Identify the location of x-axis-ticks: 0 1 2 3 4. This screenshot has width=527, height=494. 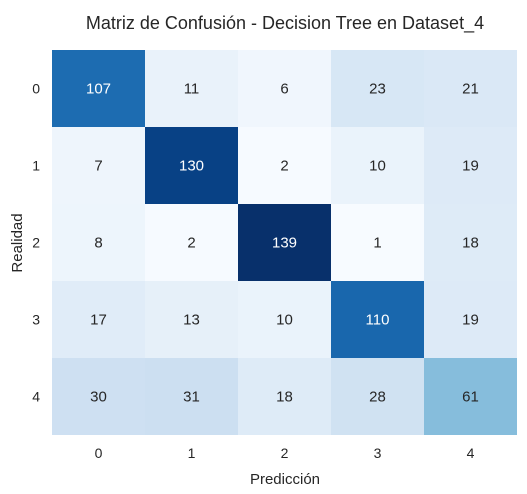
(285, 453).